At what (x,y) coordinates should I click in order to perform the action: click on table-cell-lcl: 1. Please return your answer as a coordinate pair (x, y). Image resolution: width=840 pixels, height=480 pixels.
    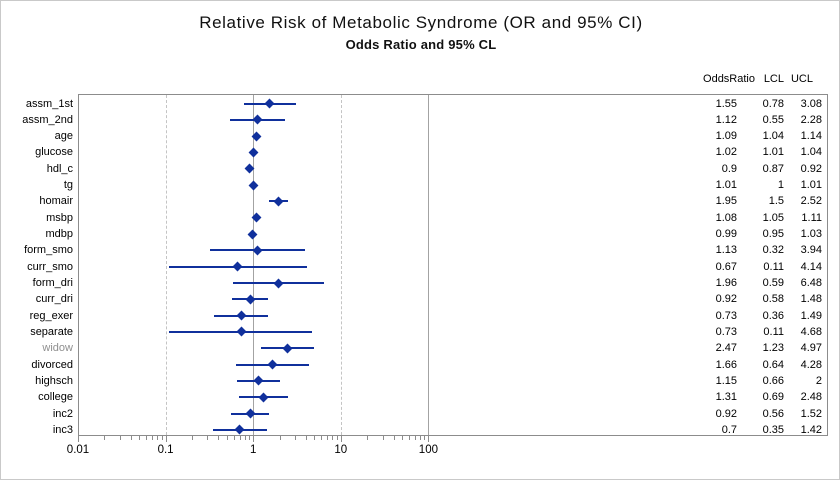
    Looking at the image, I should click on (780, 185).